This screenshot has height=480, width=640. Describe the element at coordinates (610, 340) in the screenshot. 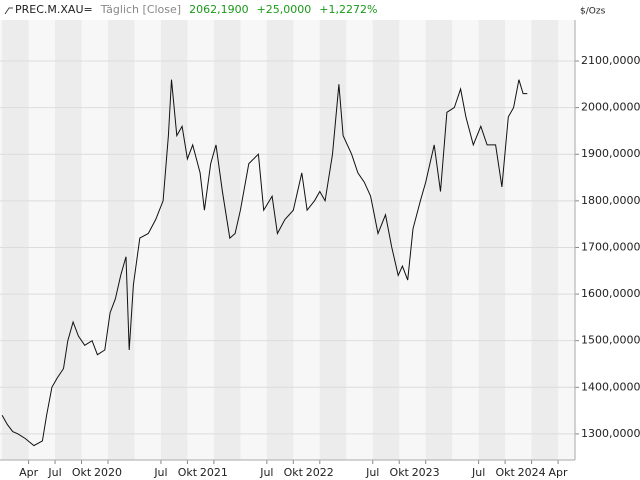

I see `y-tick-label: 1500,0000` at that location.